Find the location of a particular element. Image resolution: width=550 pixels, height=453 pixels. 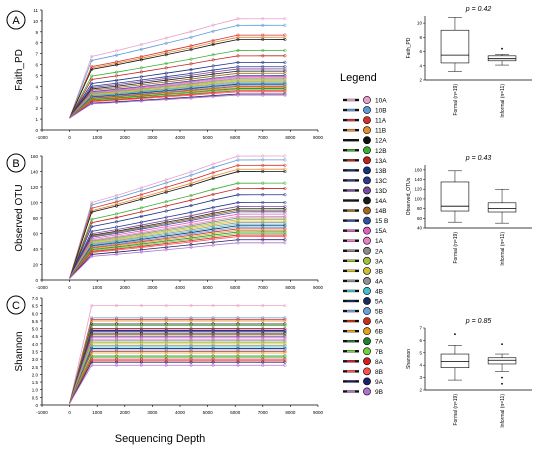

x-tick-label: 8000 is located at coordinates (290, 287).